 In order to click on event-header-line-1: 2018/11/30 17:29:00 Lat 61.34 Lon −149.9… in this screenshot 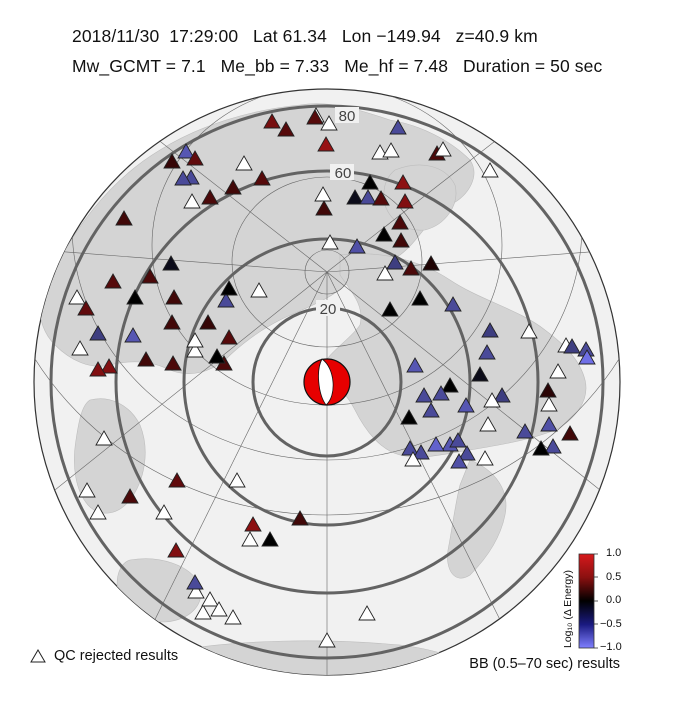, I will do `click(305, 36)`.